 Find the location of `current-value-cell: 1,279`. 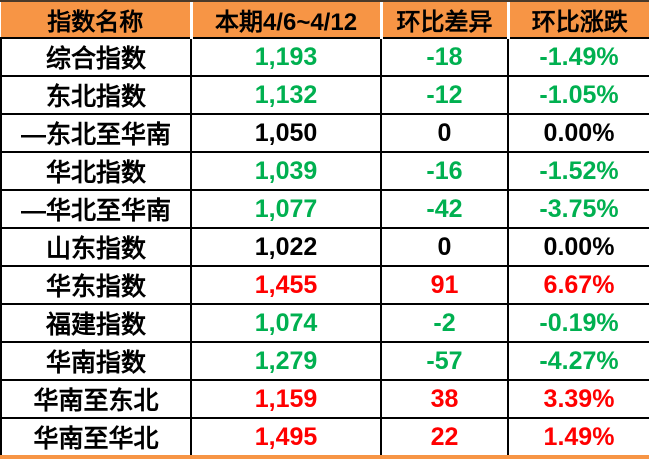

current-value-cell: 1,279 is located at coordinates (286, 361).